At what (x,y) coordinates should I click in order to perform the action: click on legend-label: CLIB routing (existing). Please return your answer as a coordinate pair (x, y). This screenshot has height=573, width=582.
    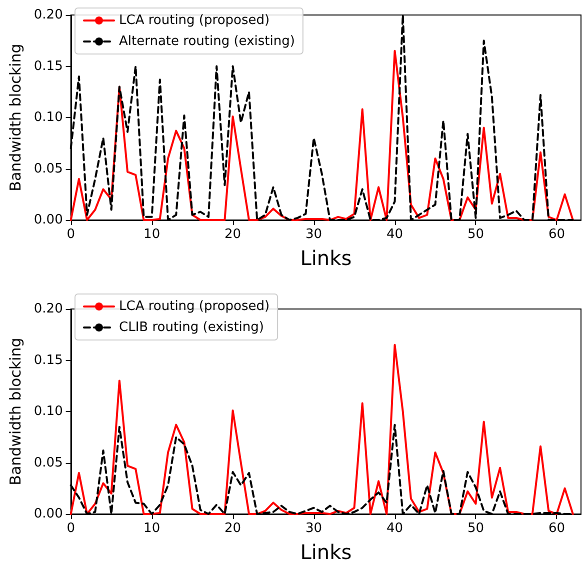
    Looking at the image, I should click on (191, 327).